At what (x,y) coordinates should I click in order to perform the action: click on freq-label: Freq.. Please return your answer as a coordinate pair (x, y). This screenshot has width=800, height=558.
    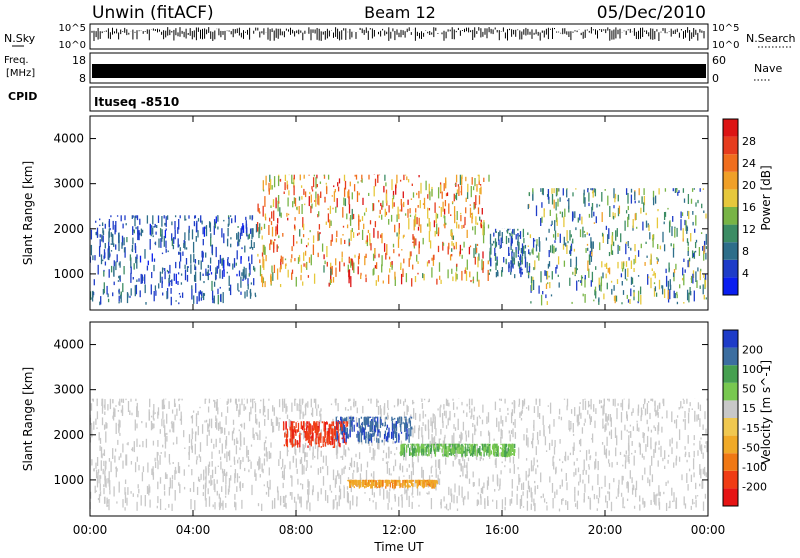
    Looking at the image, I should click on (16, 60).